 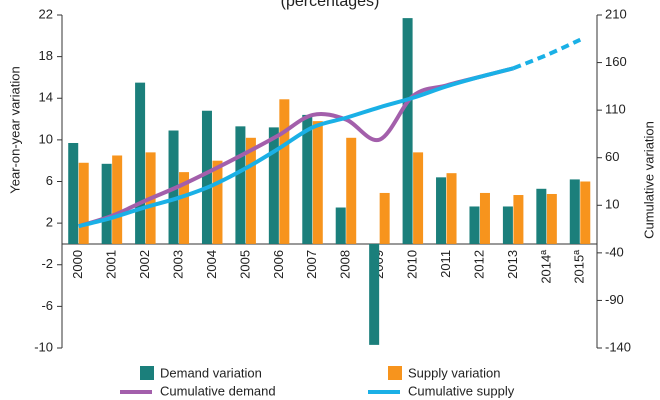 What do you see at coordinates (77, 264) in the screenshot?
I see `x-tick-label: 2000` at bounding box center [77, 264].